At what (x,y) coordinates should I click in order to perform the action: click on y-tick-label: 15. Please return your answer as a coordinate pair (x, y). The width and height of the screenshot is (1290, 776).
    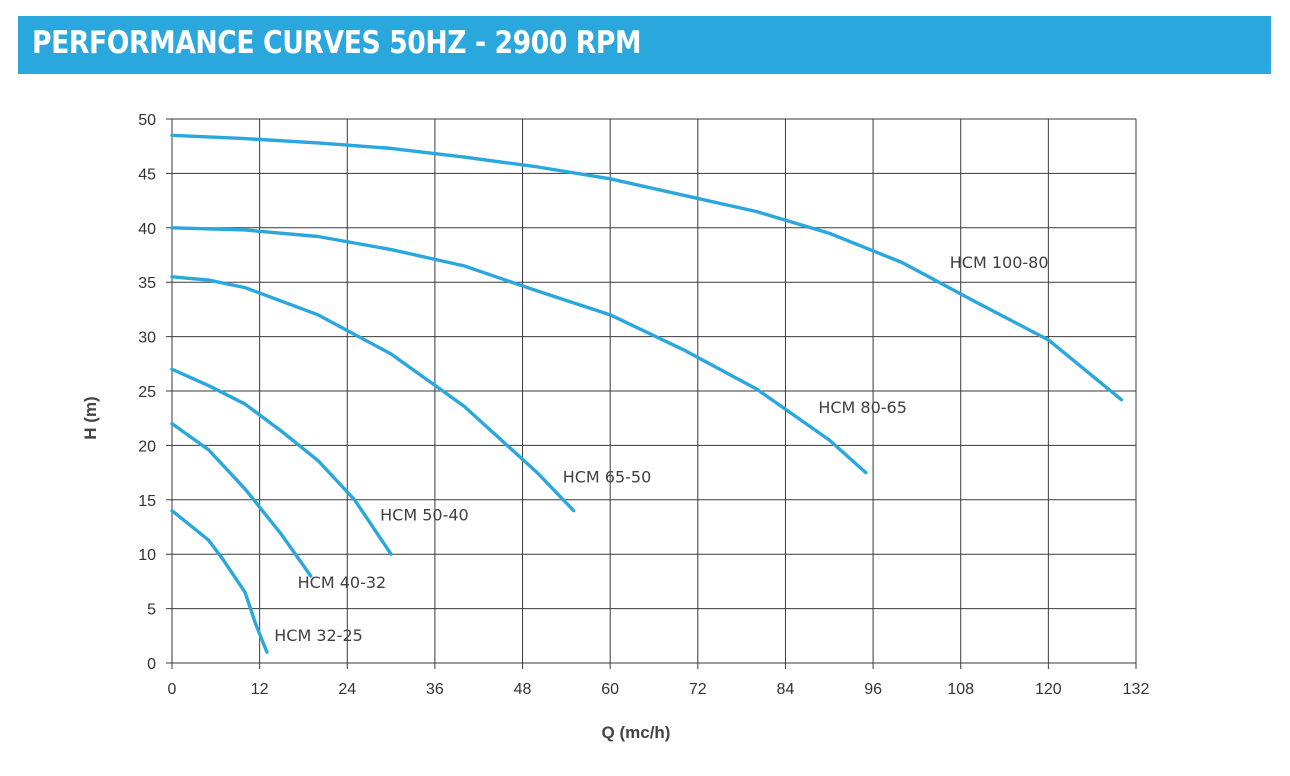
    Looking at the image, I should click on (147, 501).